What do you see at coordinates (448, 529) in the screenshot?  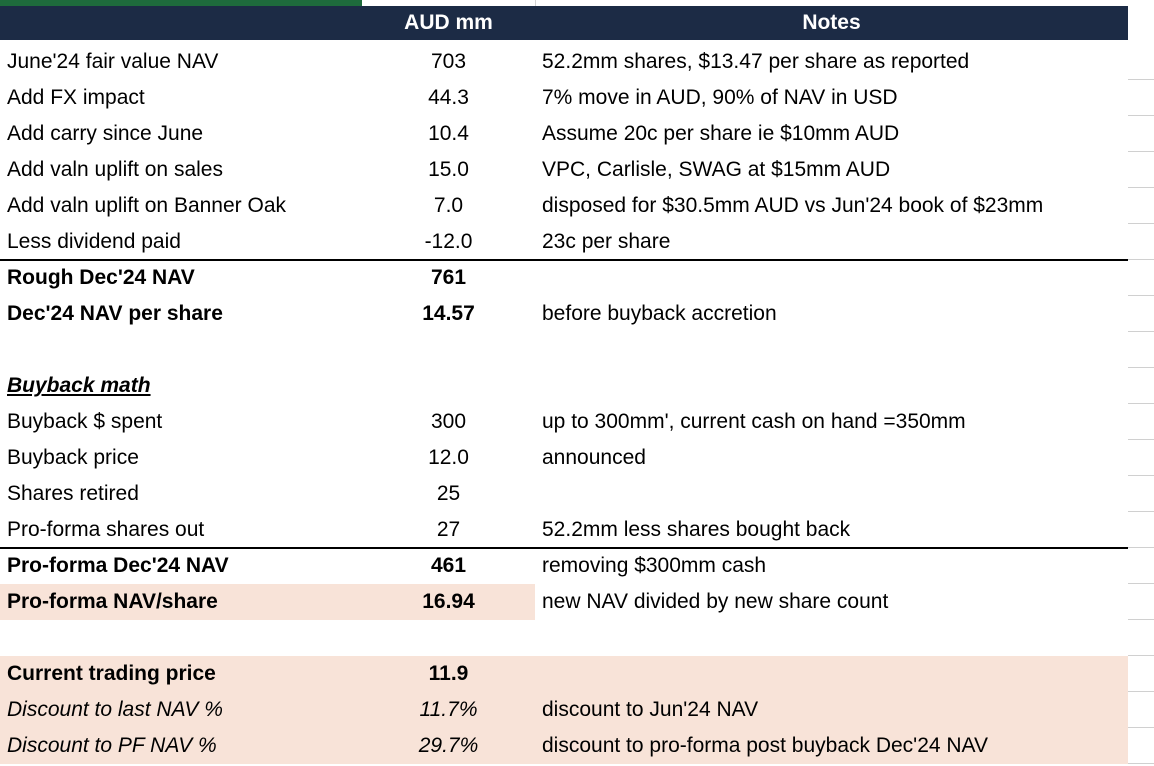 I see `row-value: 27` at bounding box center [448, 529].